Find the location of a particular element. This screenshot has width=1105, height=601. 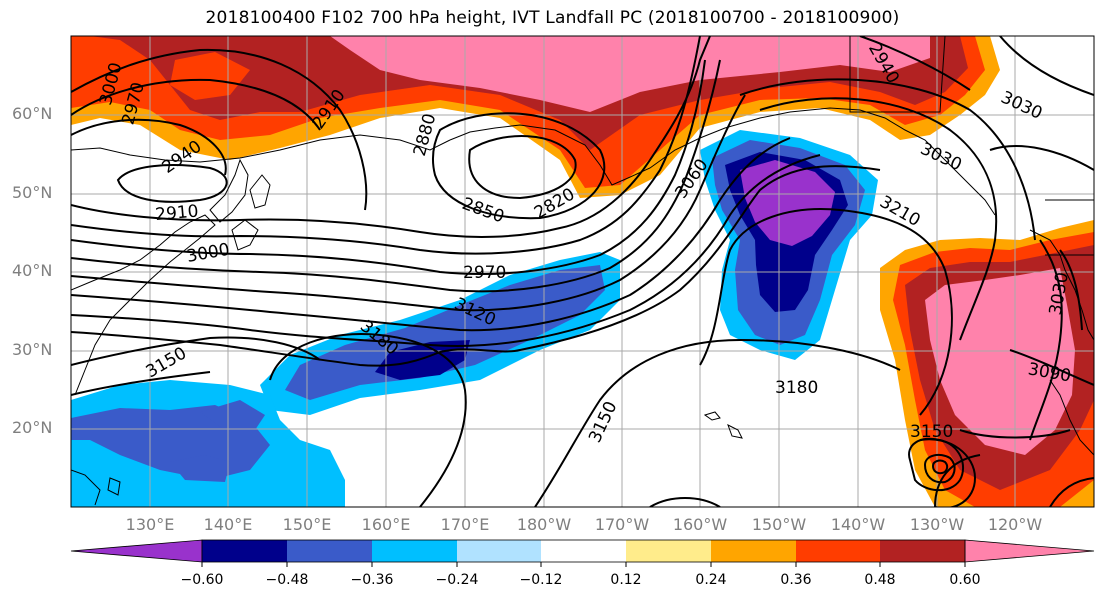

lon-label: 180°W is located at coordinates (544, 524).